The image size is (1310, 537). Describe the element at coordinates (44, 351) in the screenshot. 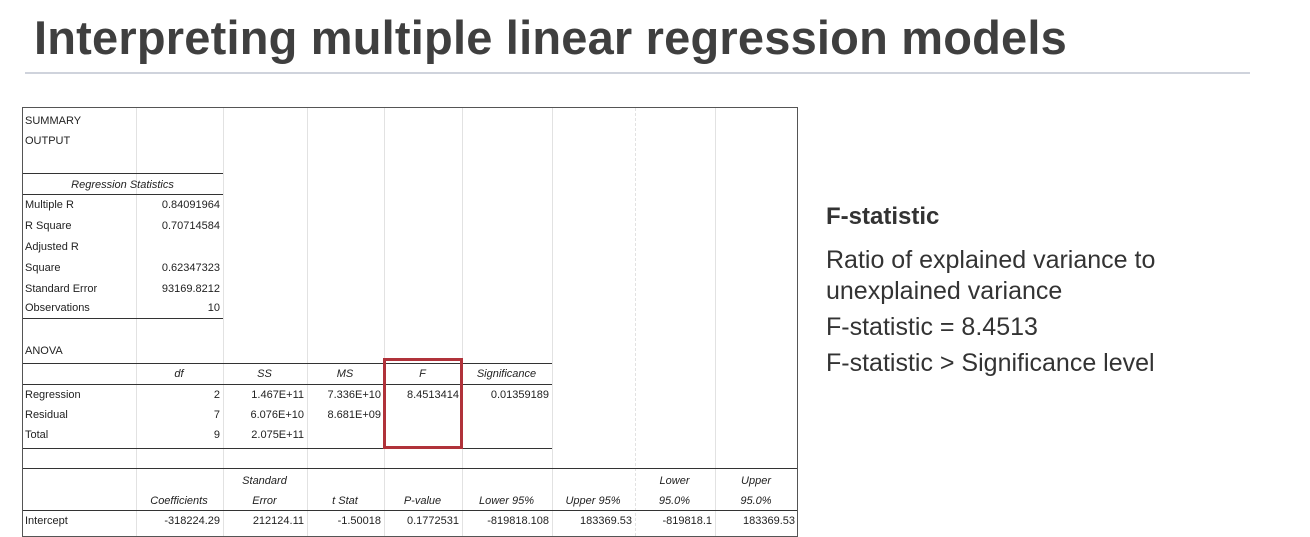

I see `table-cell: ANOVA` at that location.